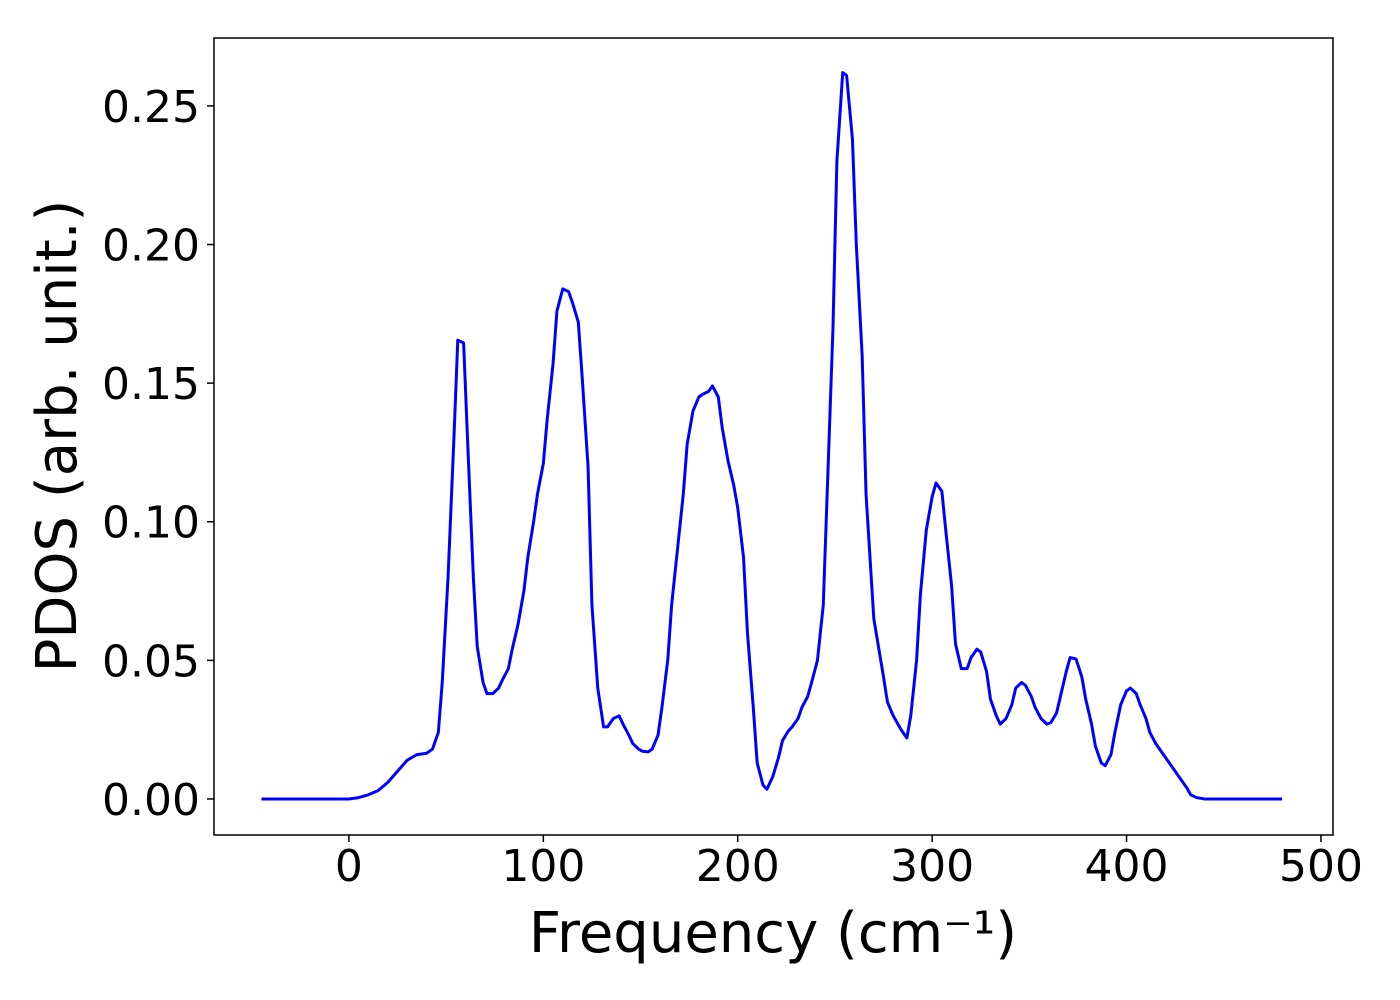  What do you see at coordinates (1127, 866) in the screenshot?
I see `x-tick-label: 400` at bounding box center [1127, 866].